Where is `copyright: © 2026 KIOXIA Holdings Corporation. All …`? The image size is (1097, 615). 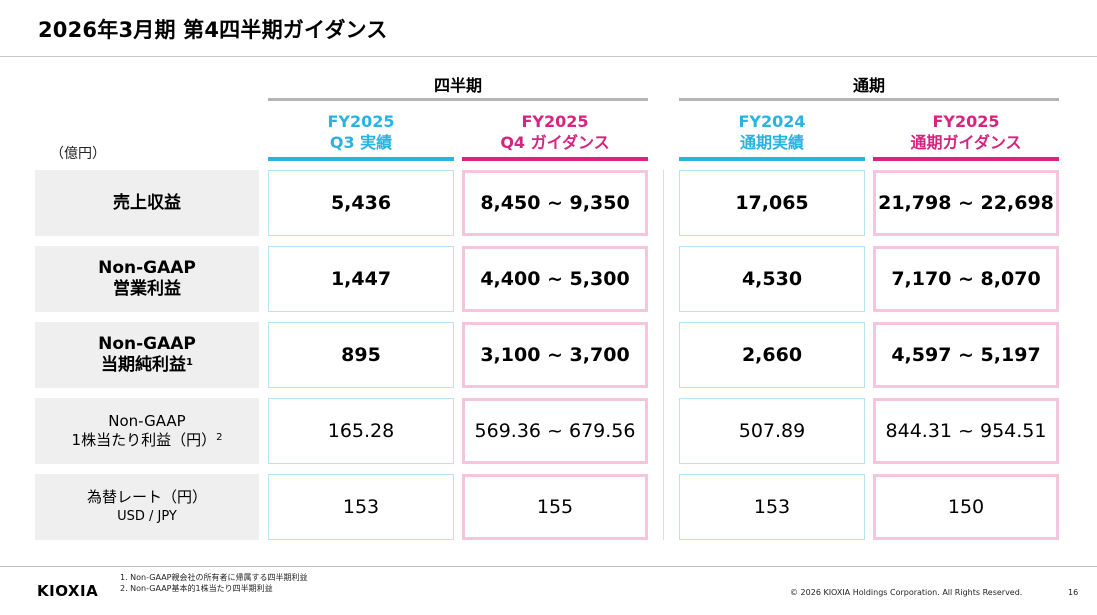
copyright: © 2026 KIOXIA Holdings Corporation. All … is located at coordinates (906, 592).